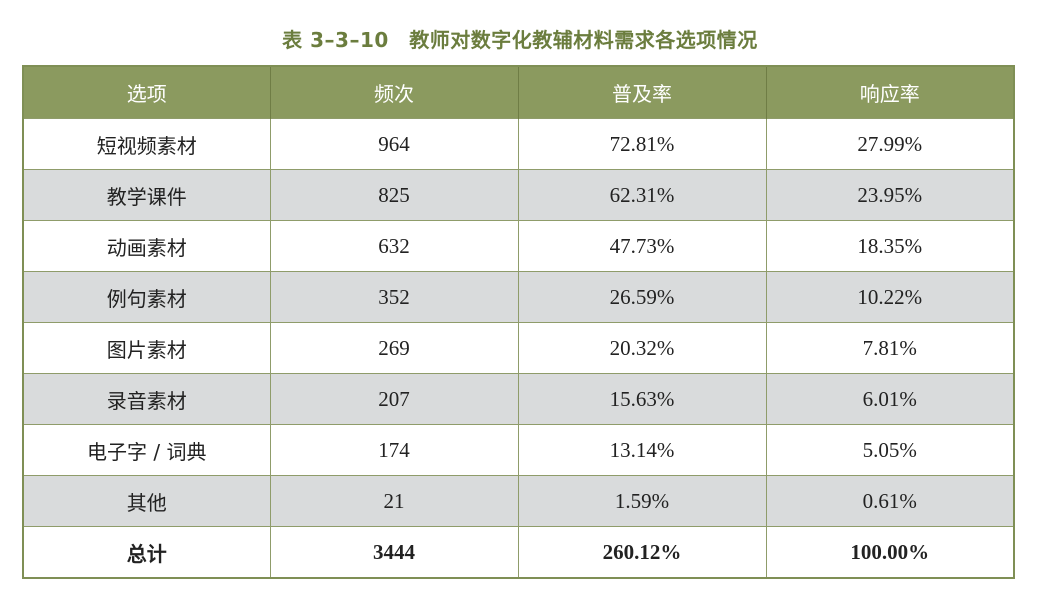 Image resolution: width=1040 pixels, height=592 pixels. Describe the element at coordinates (890, 144) in the screenshot. I see `response-cell: 27.99%` at that location.